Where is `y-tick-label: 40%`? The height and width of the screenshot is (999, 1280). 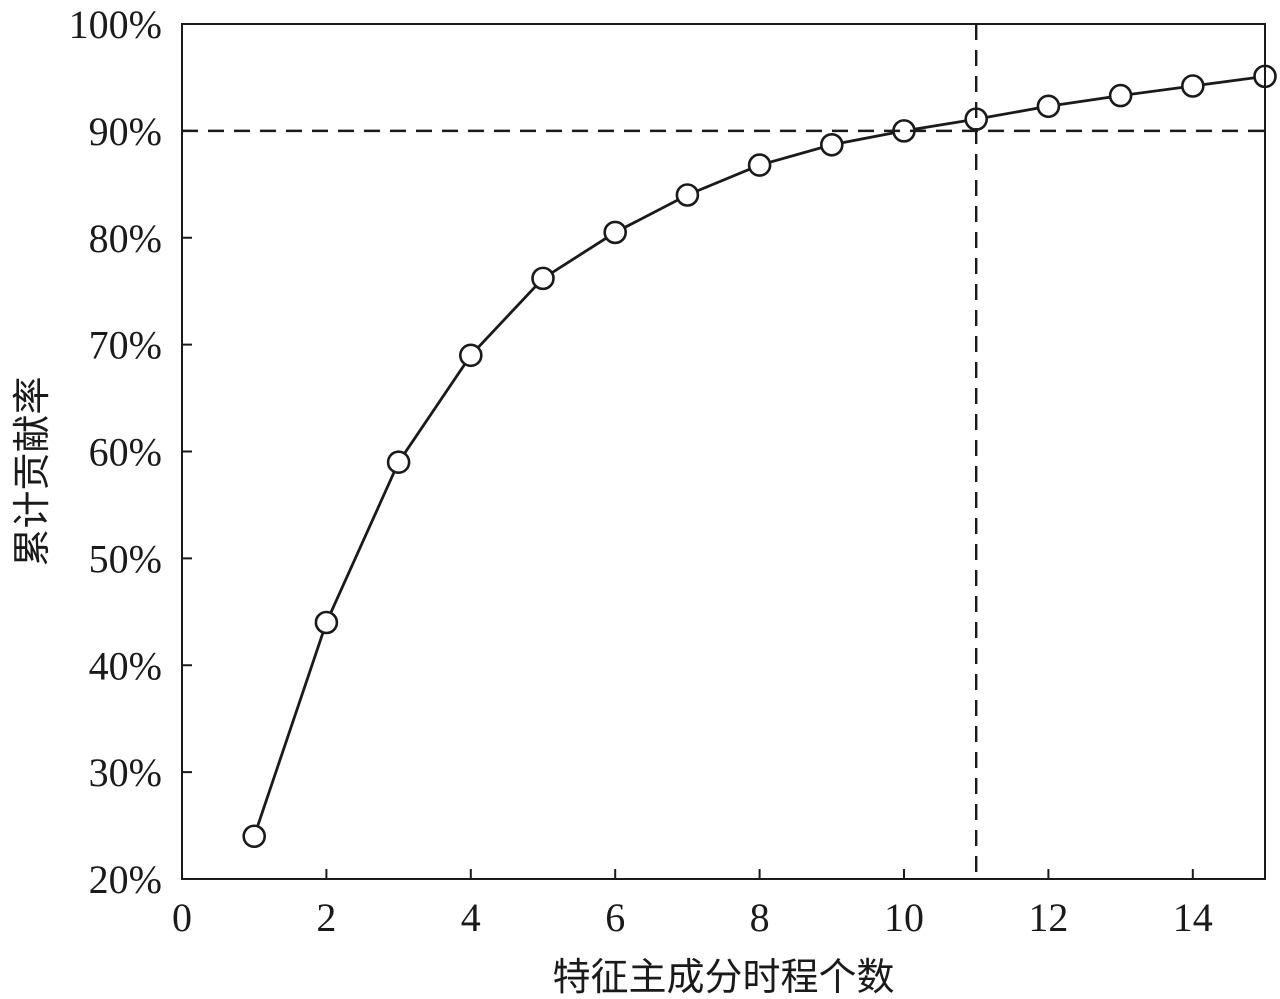 y-tick-label: 40% is located at coordinates (125, 665).